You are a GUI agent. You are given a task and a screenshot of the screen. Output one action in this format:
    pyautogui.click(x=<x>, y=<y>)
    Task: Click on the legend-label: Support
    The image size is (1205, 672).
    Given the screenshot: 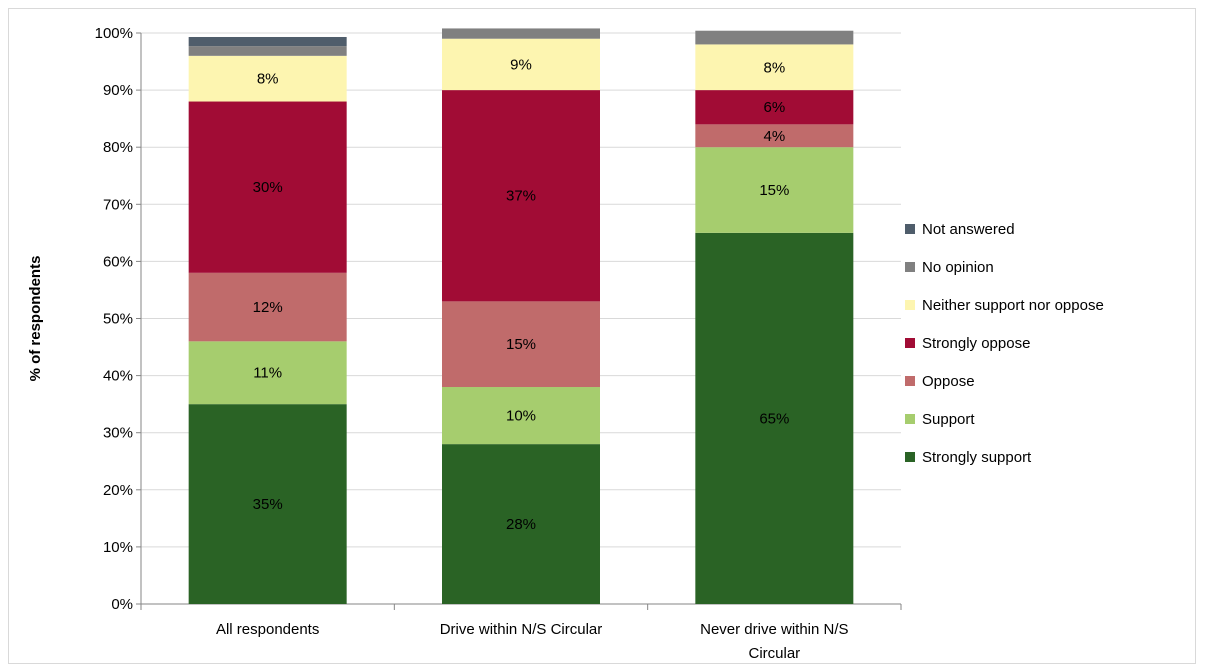 What is the action you would take?
    pyautogui.click(x=948, y=419)
    